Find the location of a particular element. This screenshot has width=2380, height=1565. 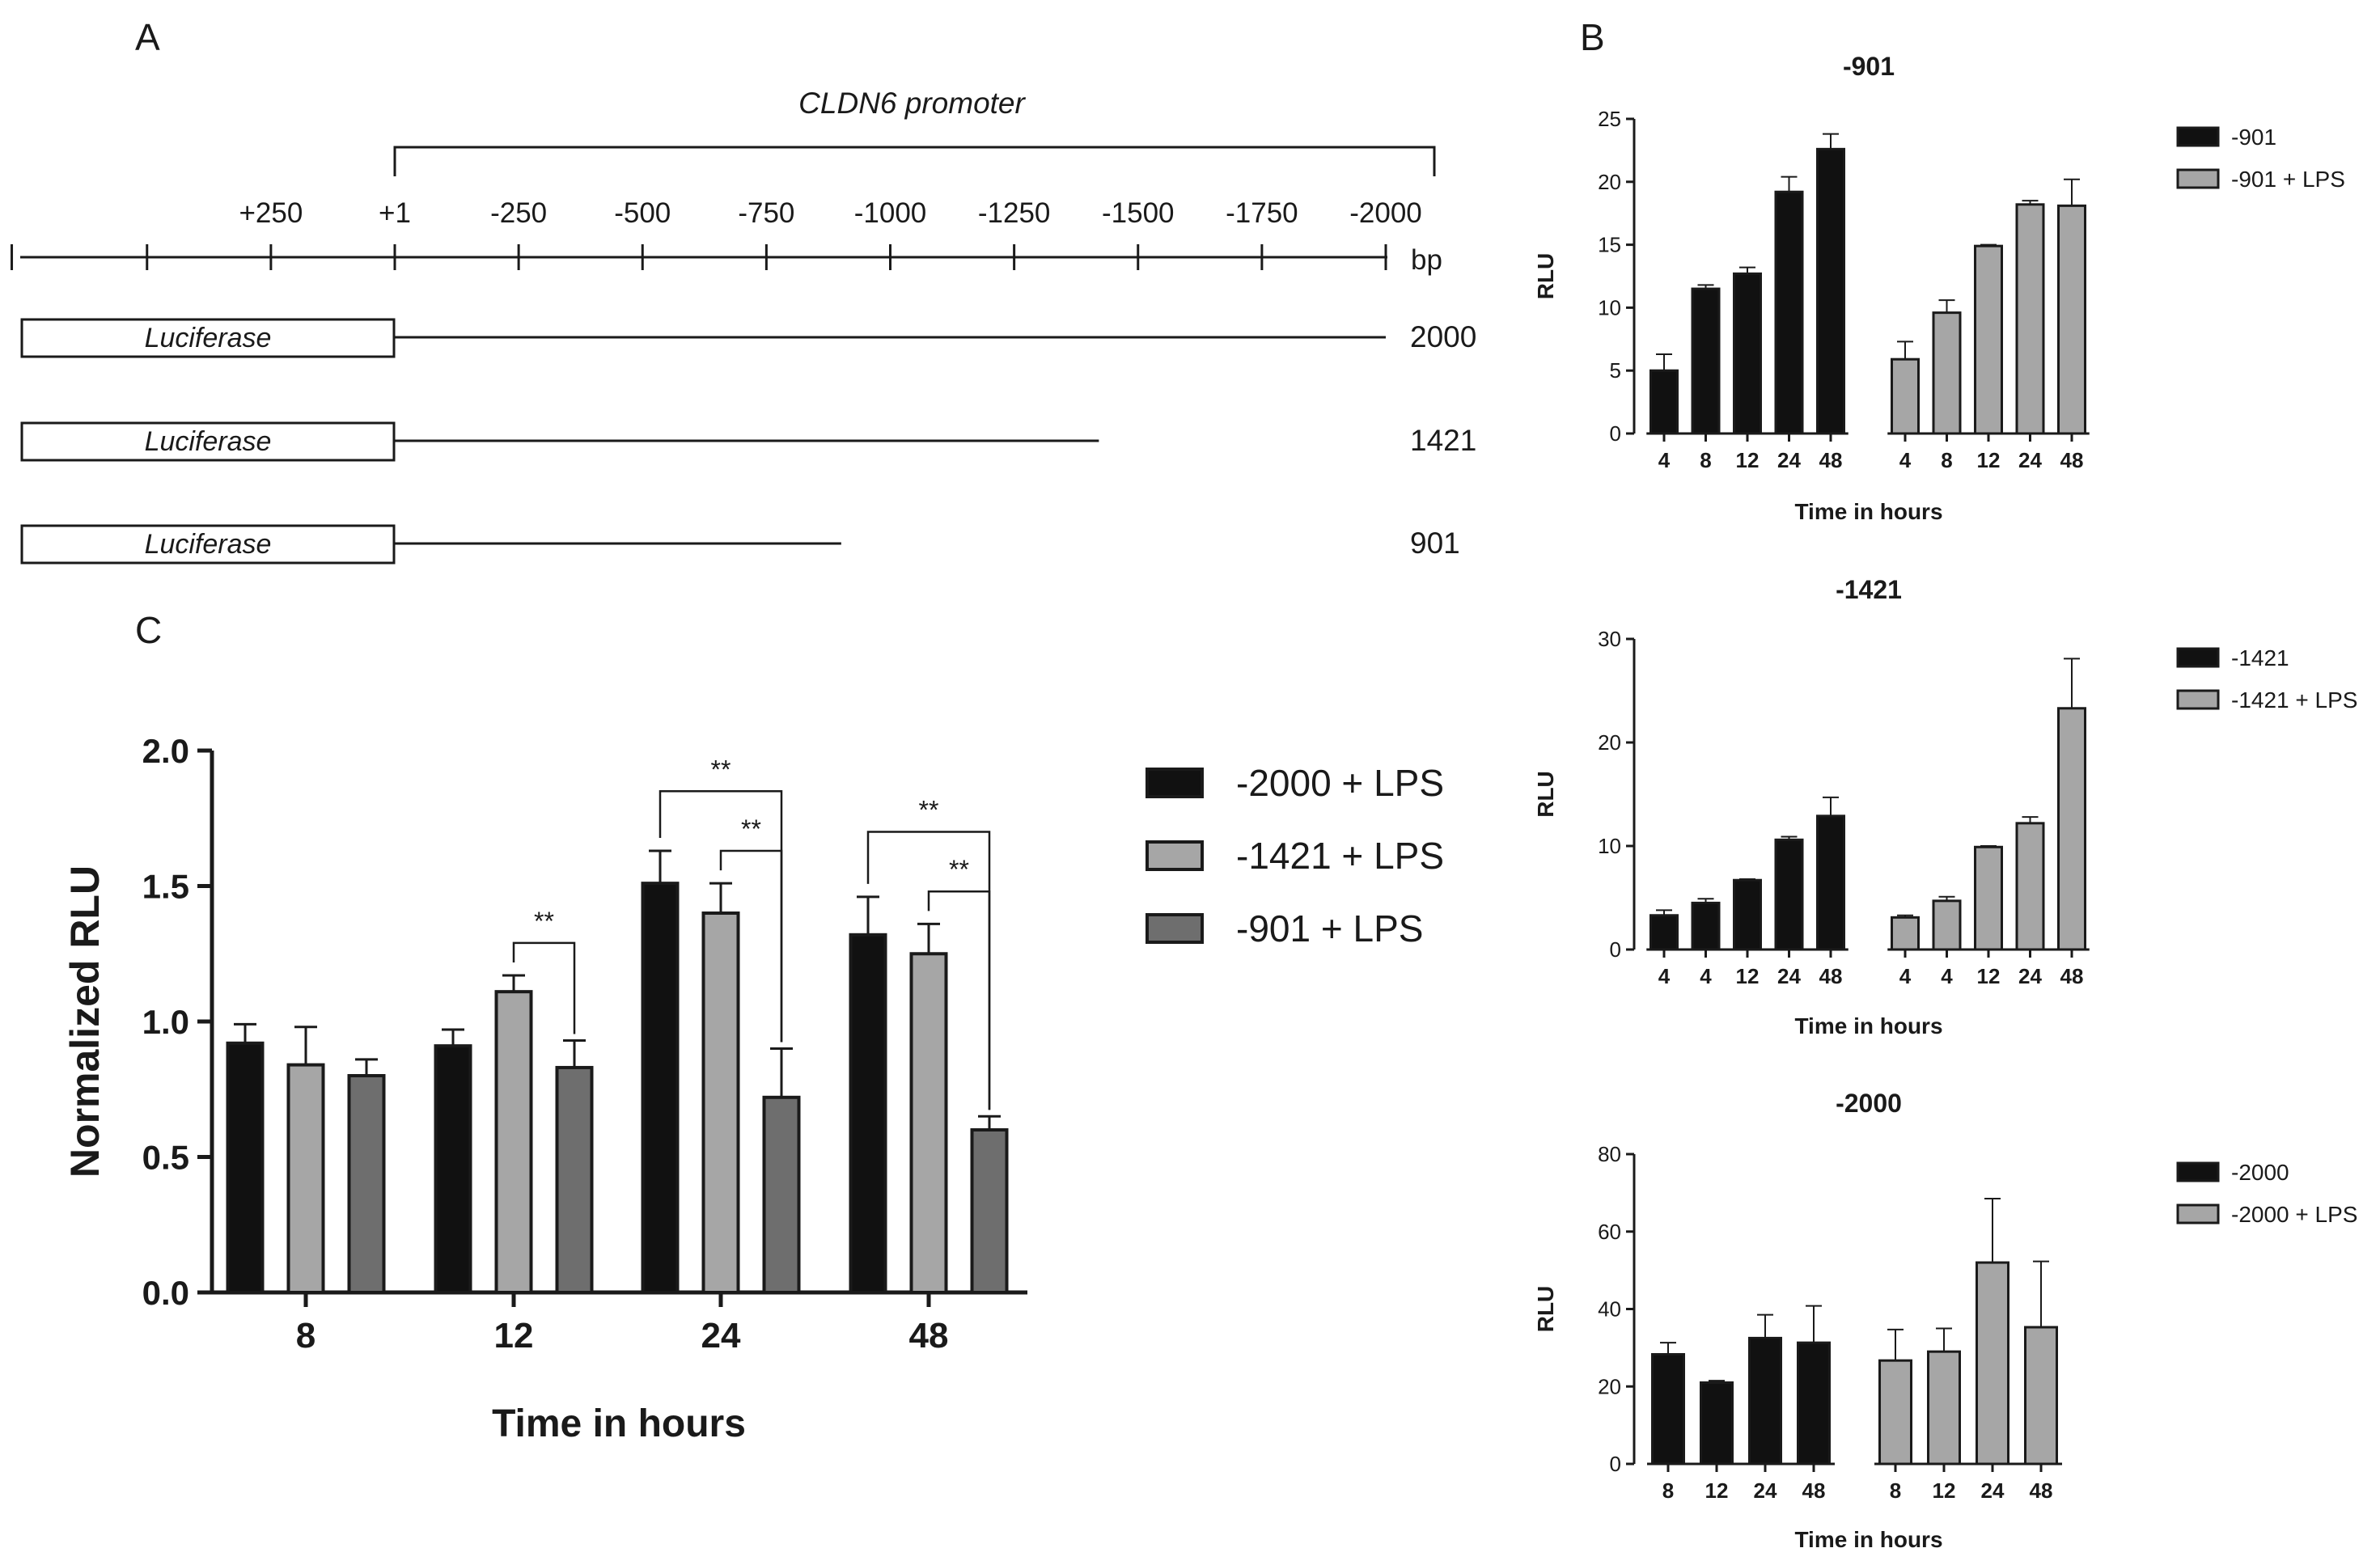

ruler-unit: bp is located at coordinates (1426, 260).